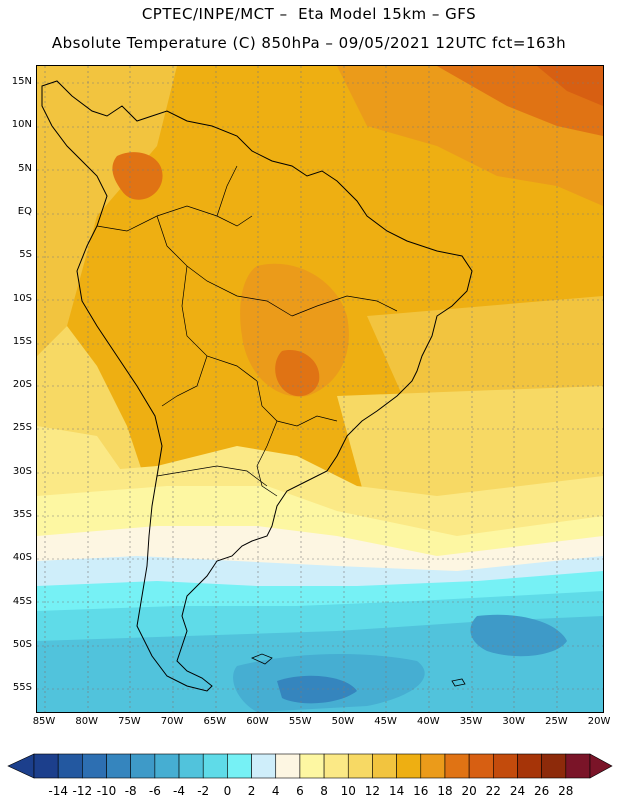 This screenshot has width=618, height=800. What do you see at coordinates (348, 791) in the screenshot?
I see `colorbar-label: 10` at bounding box center [348, 791].